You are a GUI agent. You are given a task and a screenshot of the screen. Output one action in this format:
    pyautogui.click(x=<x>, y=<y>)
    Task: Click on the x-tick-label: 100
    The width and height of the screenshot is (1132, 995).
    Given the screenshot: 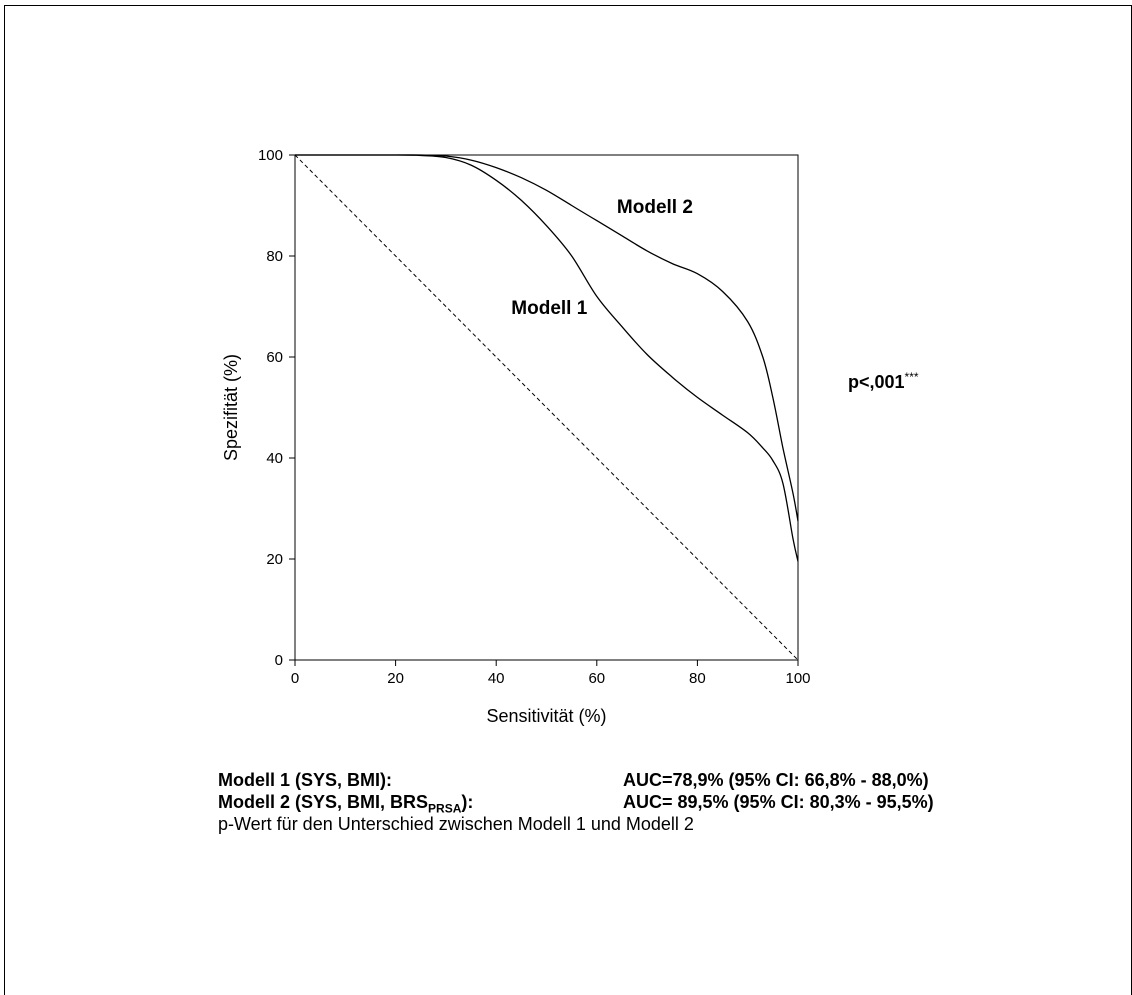 What is the action you would take?
    pyautogui.click(x=797, y=678)
    